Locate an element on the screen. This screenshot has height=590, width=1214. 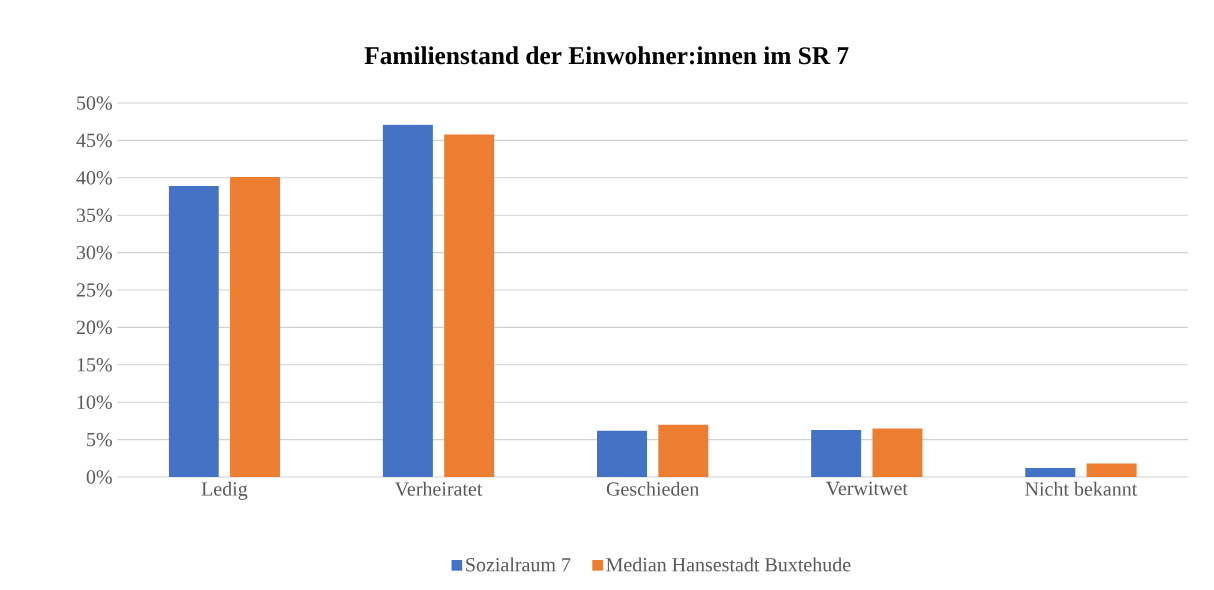
chart-title: Familienstand der Einwohner:innen im SR 7 is located at coordinates (606, 55).